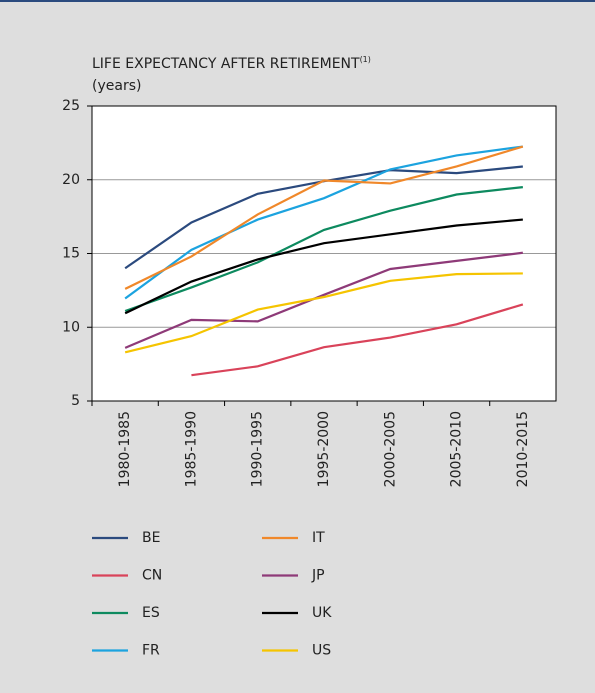 The width and height of the screenshot is (595, 693). What do you see at coordinates (258, 449) in the screenshot?
I see `x-tick-label: 1990-1995` at bounding box center [258, 449].